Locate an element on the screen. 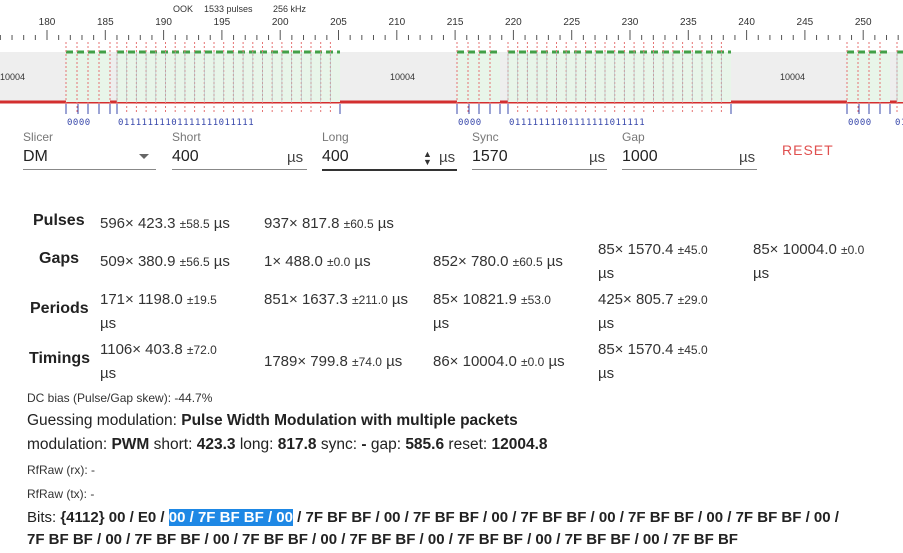 This screenshot has height=553, width=903. ruler-tick-label: 205 is located at coordinates (338, 22).